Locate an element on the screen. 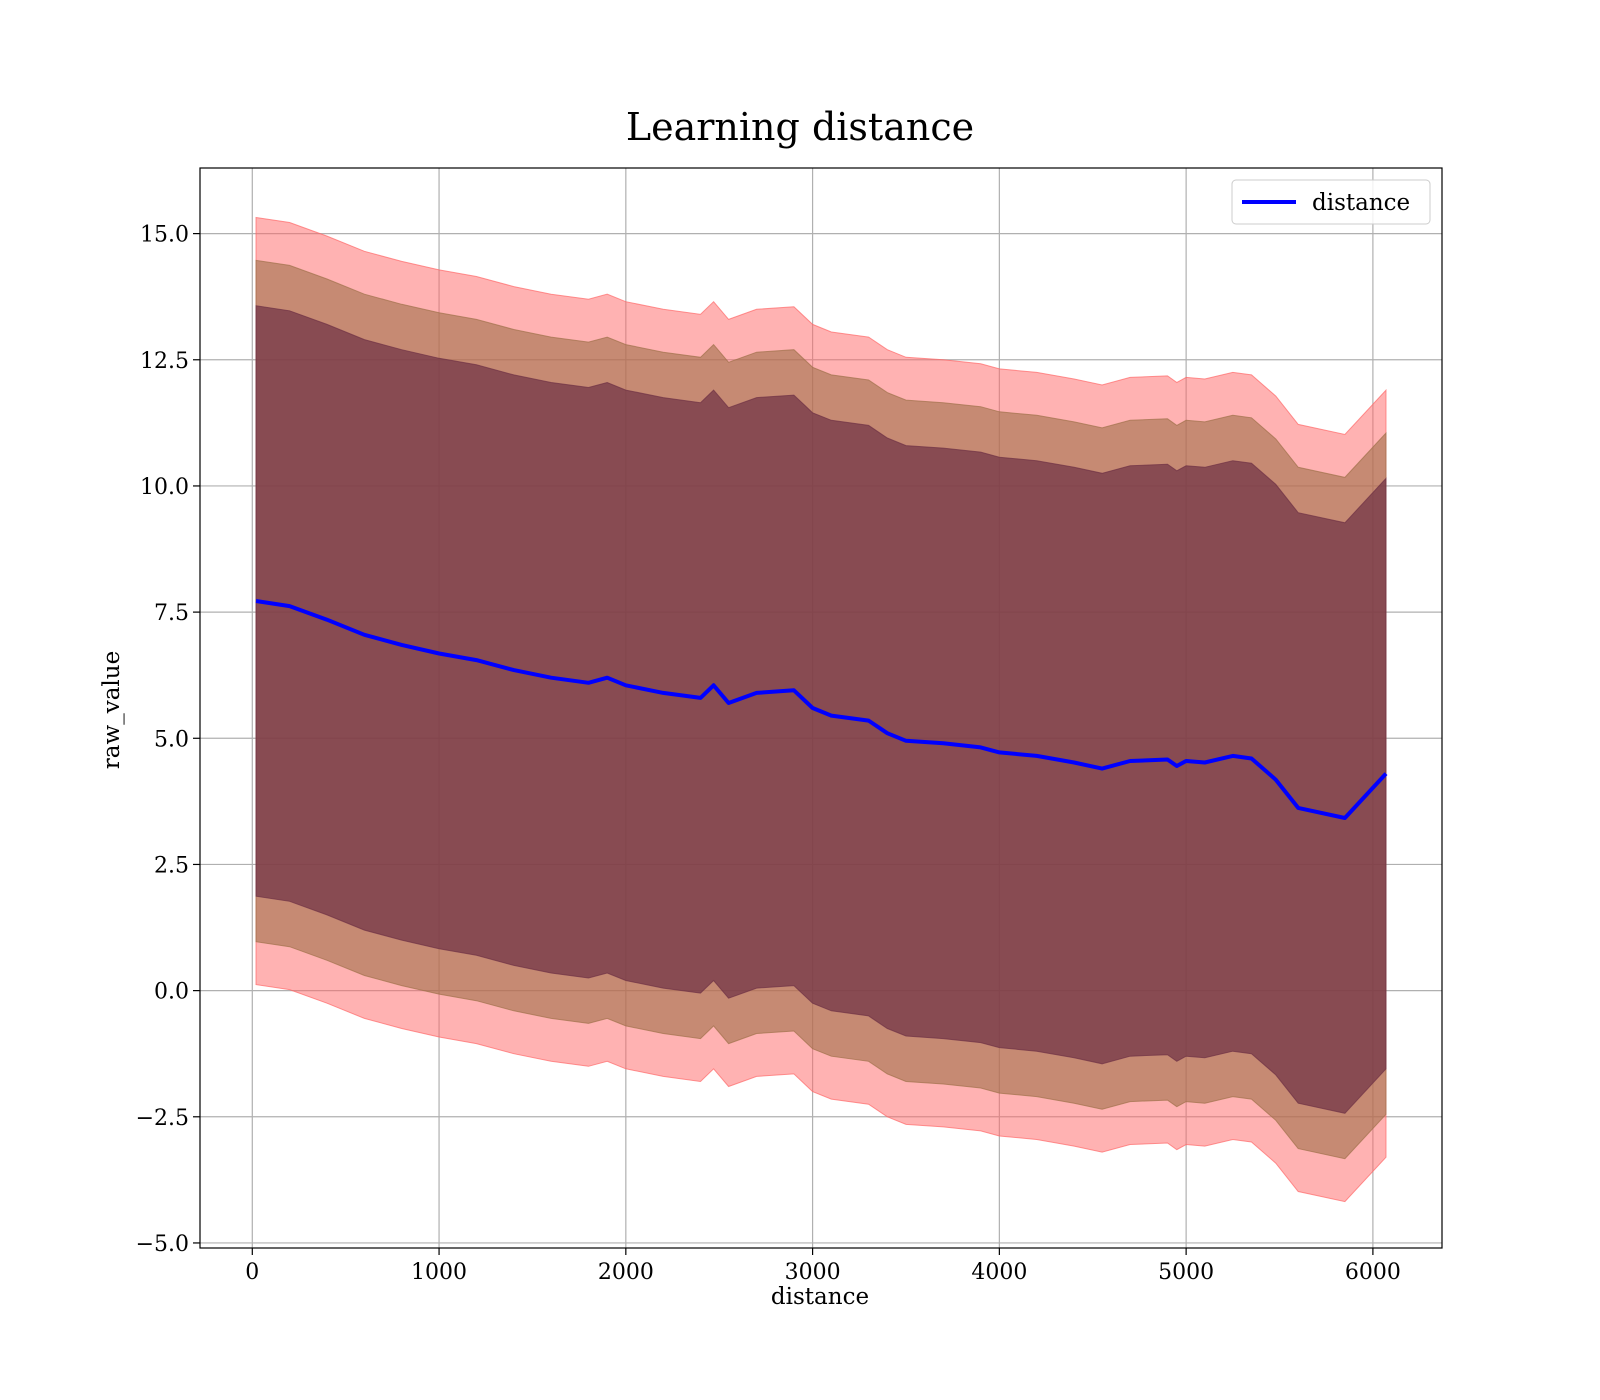  x-tick-label: 6000 is located at coordinates (1373, 1272).